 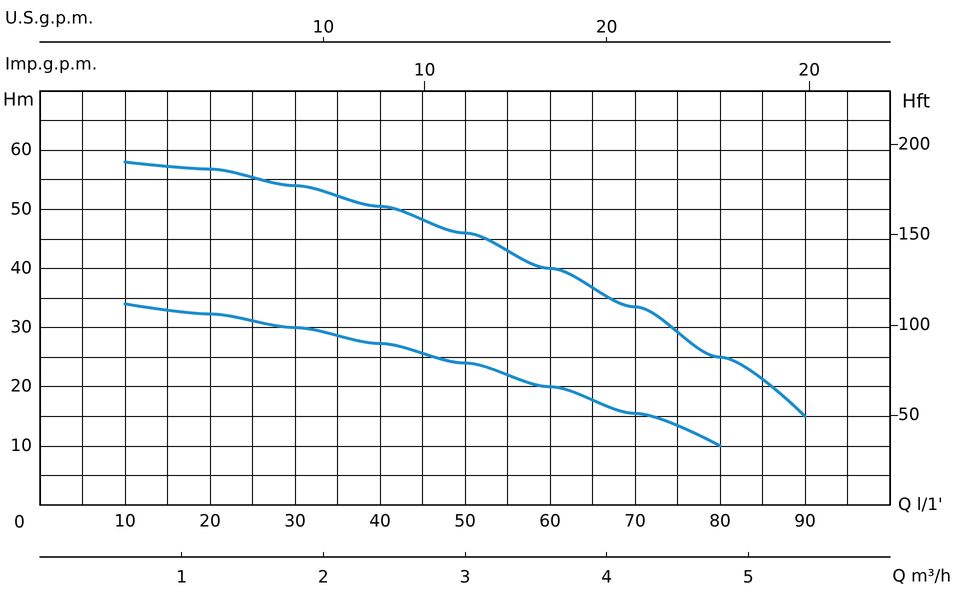 What do you see at coordinates (550, 522) in the screenshot?
I see `x-tick-label: 60` at bounding box center [550, 522].